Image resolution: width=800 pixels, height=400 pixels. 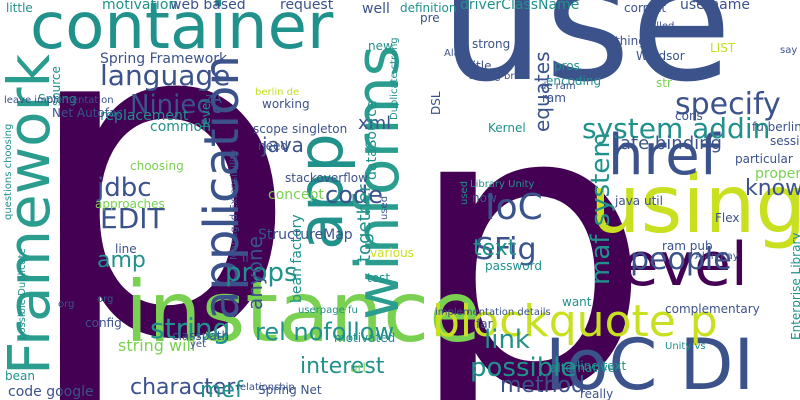 I want to click on cloud-word: dataSource, so click(x=372, y=140).